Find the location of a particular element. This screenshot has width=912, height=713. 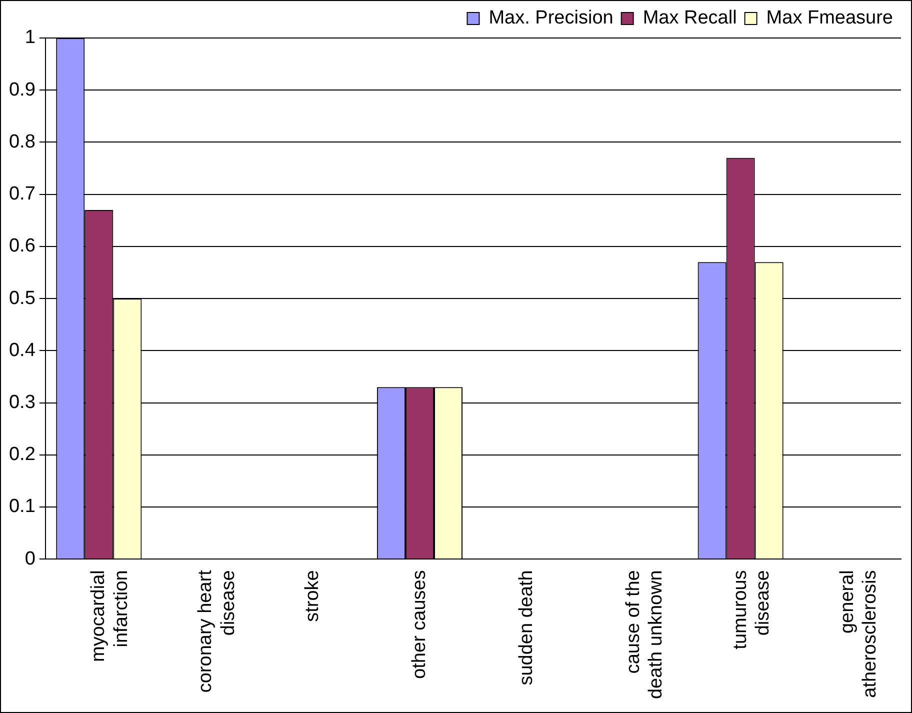

x-tick-label: stroke is located at coordinates (313, 596).